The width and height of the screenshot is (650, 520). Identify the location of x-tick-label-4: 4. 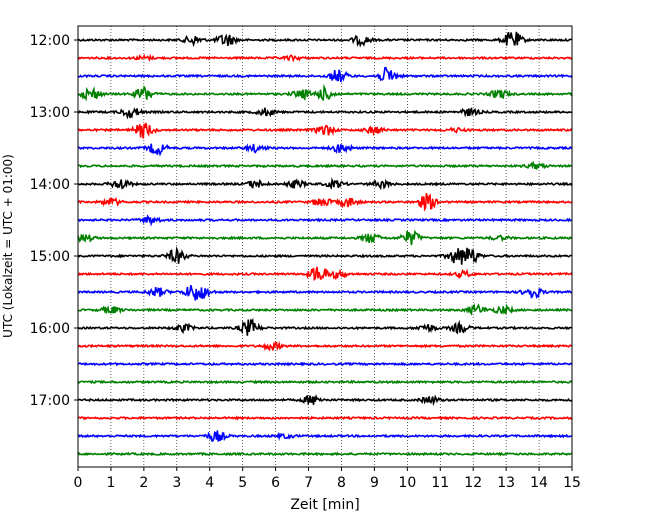
(209, 483).